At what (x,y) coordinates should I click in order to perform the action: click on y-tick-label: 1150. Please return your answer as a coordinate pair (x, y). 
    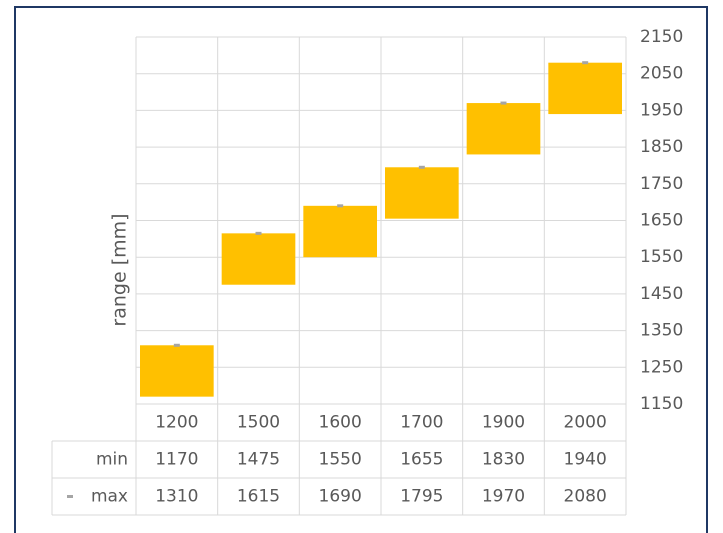
    Looking at the image, I should click on (661, 404).